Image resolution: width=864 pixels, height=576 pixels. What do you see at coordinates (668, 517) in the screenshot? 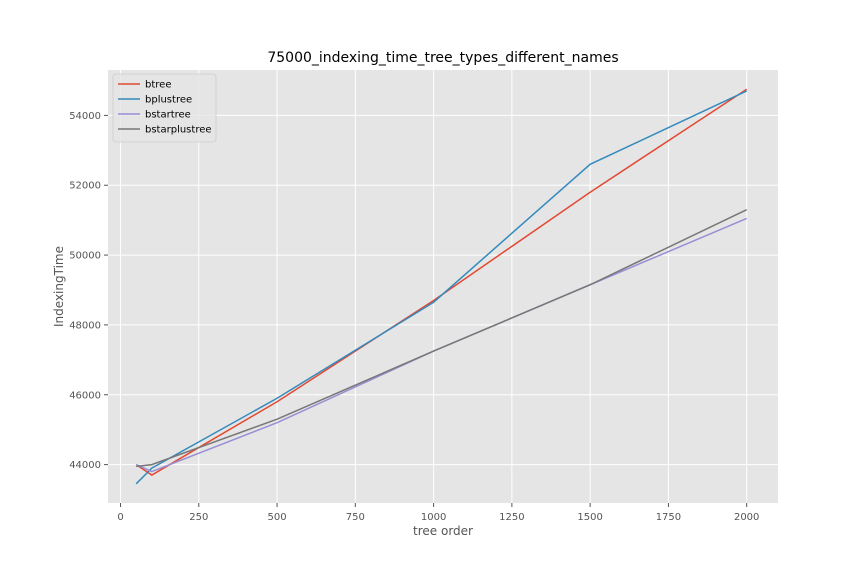
I see `x-tick-label: 1750` at bounding box center [668, 517].